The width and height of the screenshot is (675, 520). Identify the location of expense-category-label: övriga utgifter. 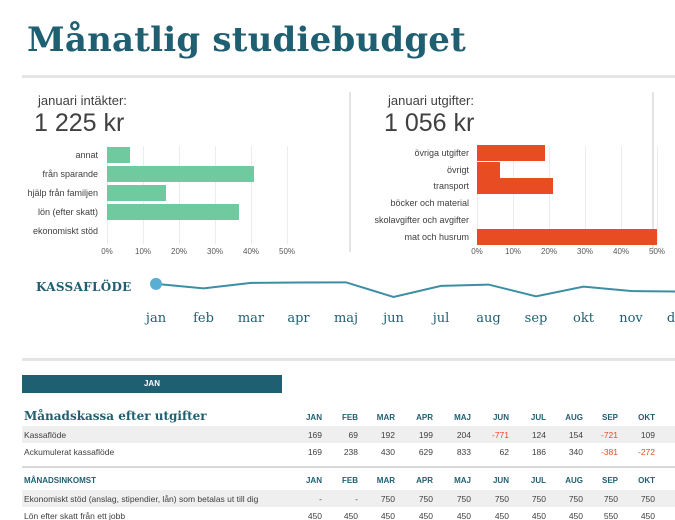
(441, 153).